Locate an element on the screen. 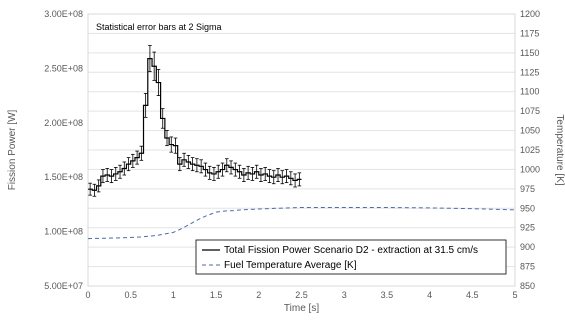  right-y-tick-label: 1050 is located at coordinates (530, 131).